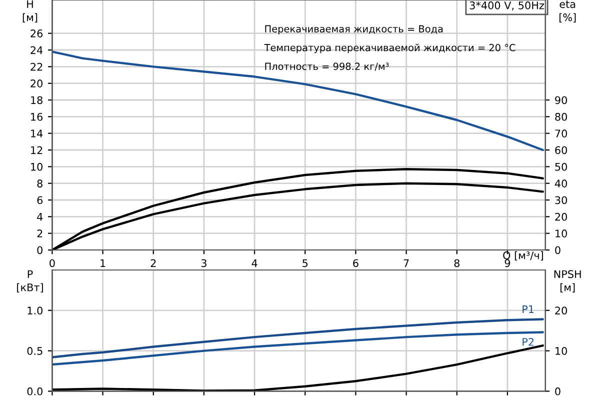 The image size is (600, 400). Describe the element at coordinates (305, 263) in the screenshot. I see `x-tick-label: 5` at that location.